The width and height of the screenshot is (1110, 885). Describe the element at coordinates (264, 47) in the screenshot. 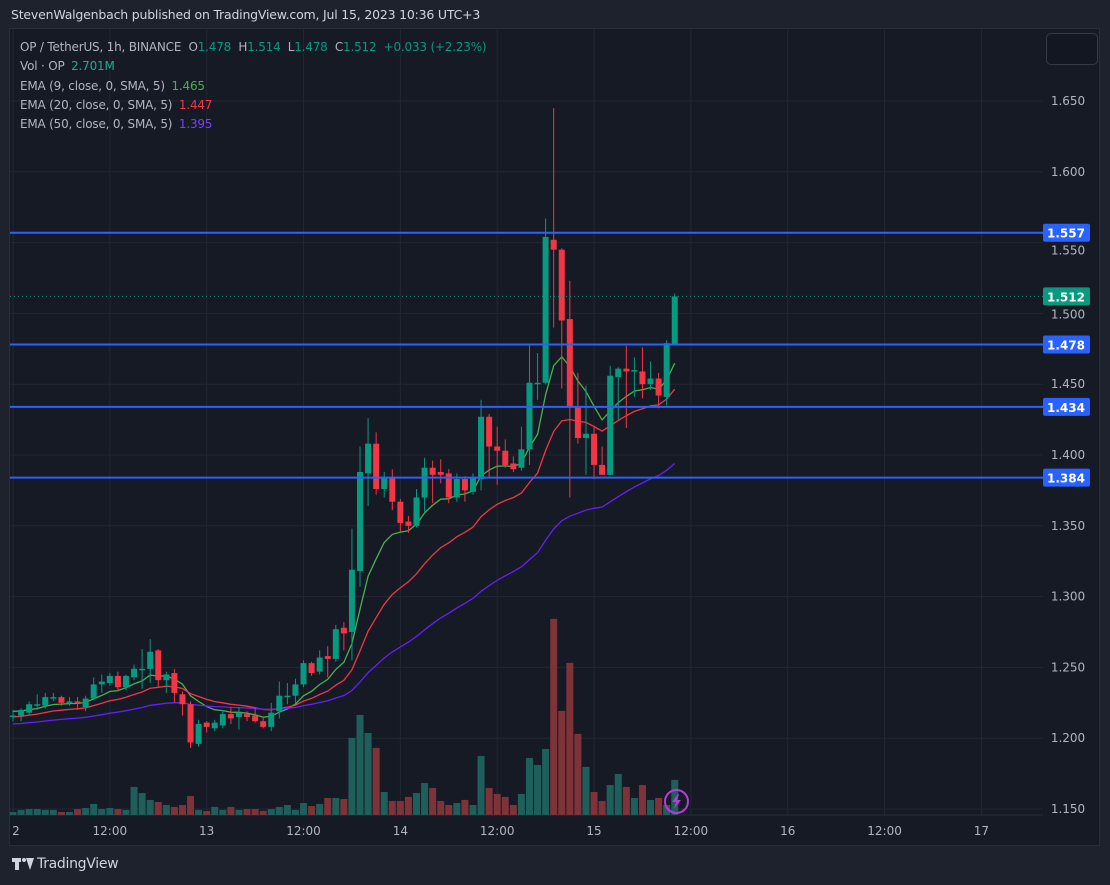

I see `high-value: 1.514` at that location.